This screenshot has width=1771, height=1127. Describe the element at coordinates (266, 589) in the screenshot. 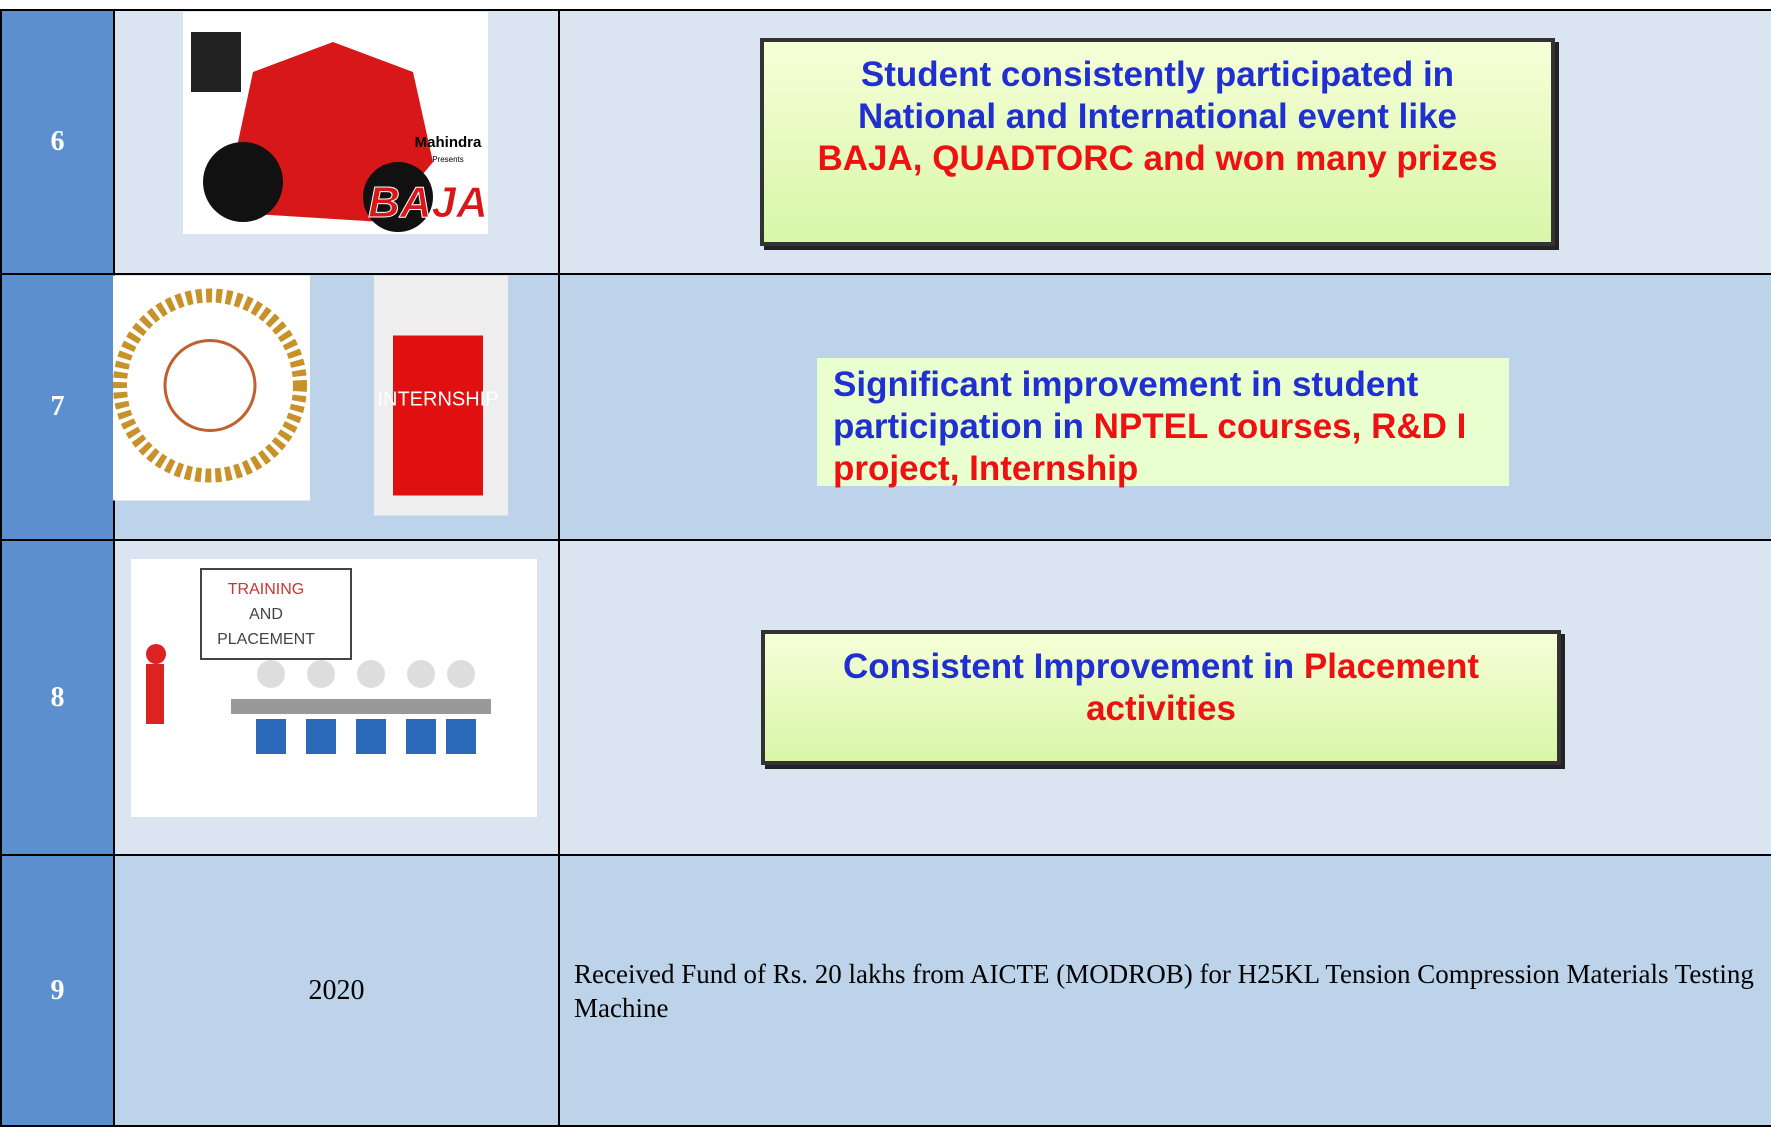

I see `image-text: TRAINING` at that location.